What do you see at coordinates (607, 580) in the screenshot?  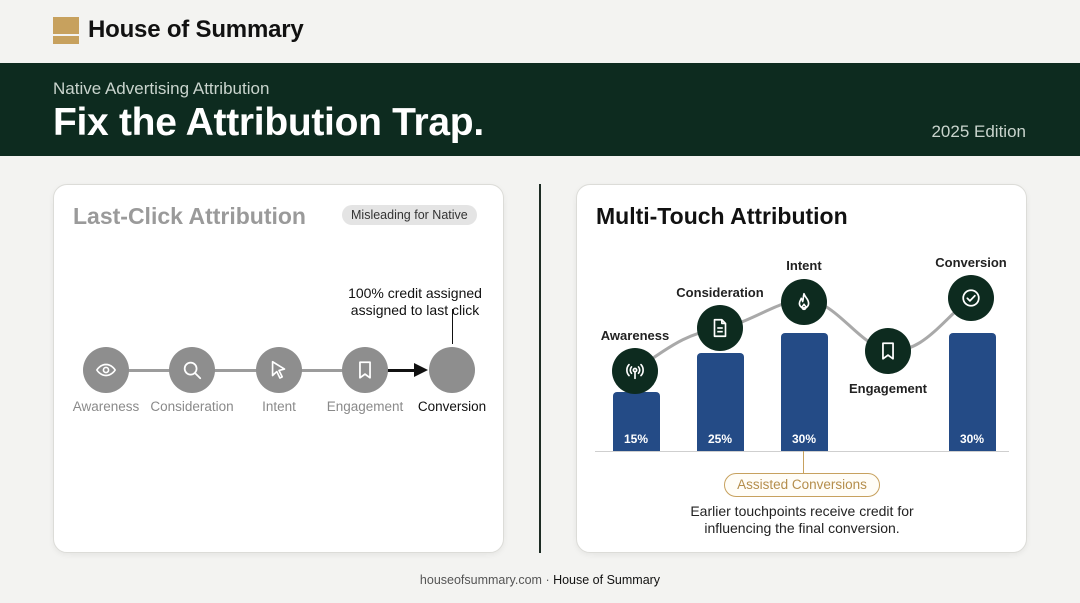 I see `footer-brand: House of Summary` at bounding box center [607, 580].